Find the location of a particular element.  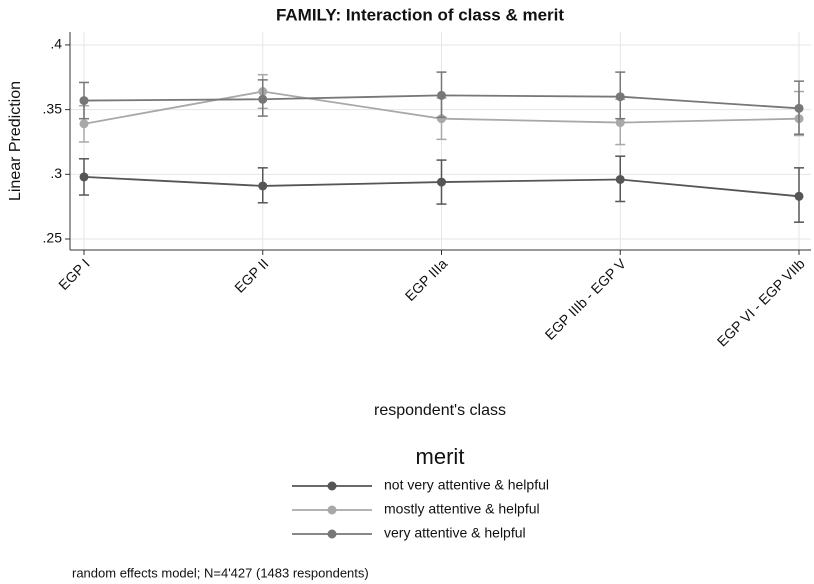

legend-label: very attentive & helpful is located at coordinates (455, 533).